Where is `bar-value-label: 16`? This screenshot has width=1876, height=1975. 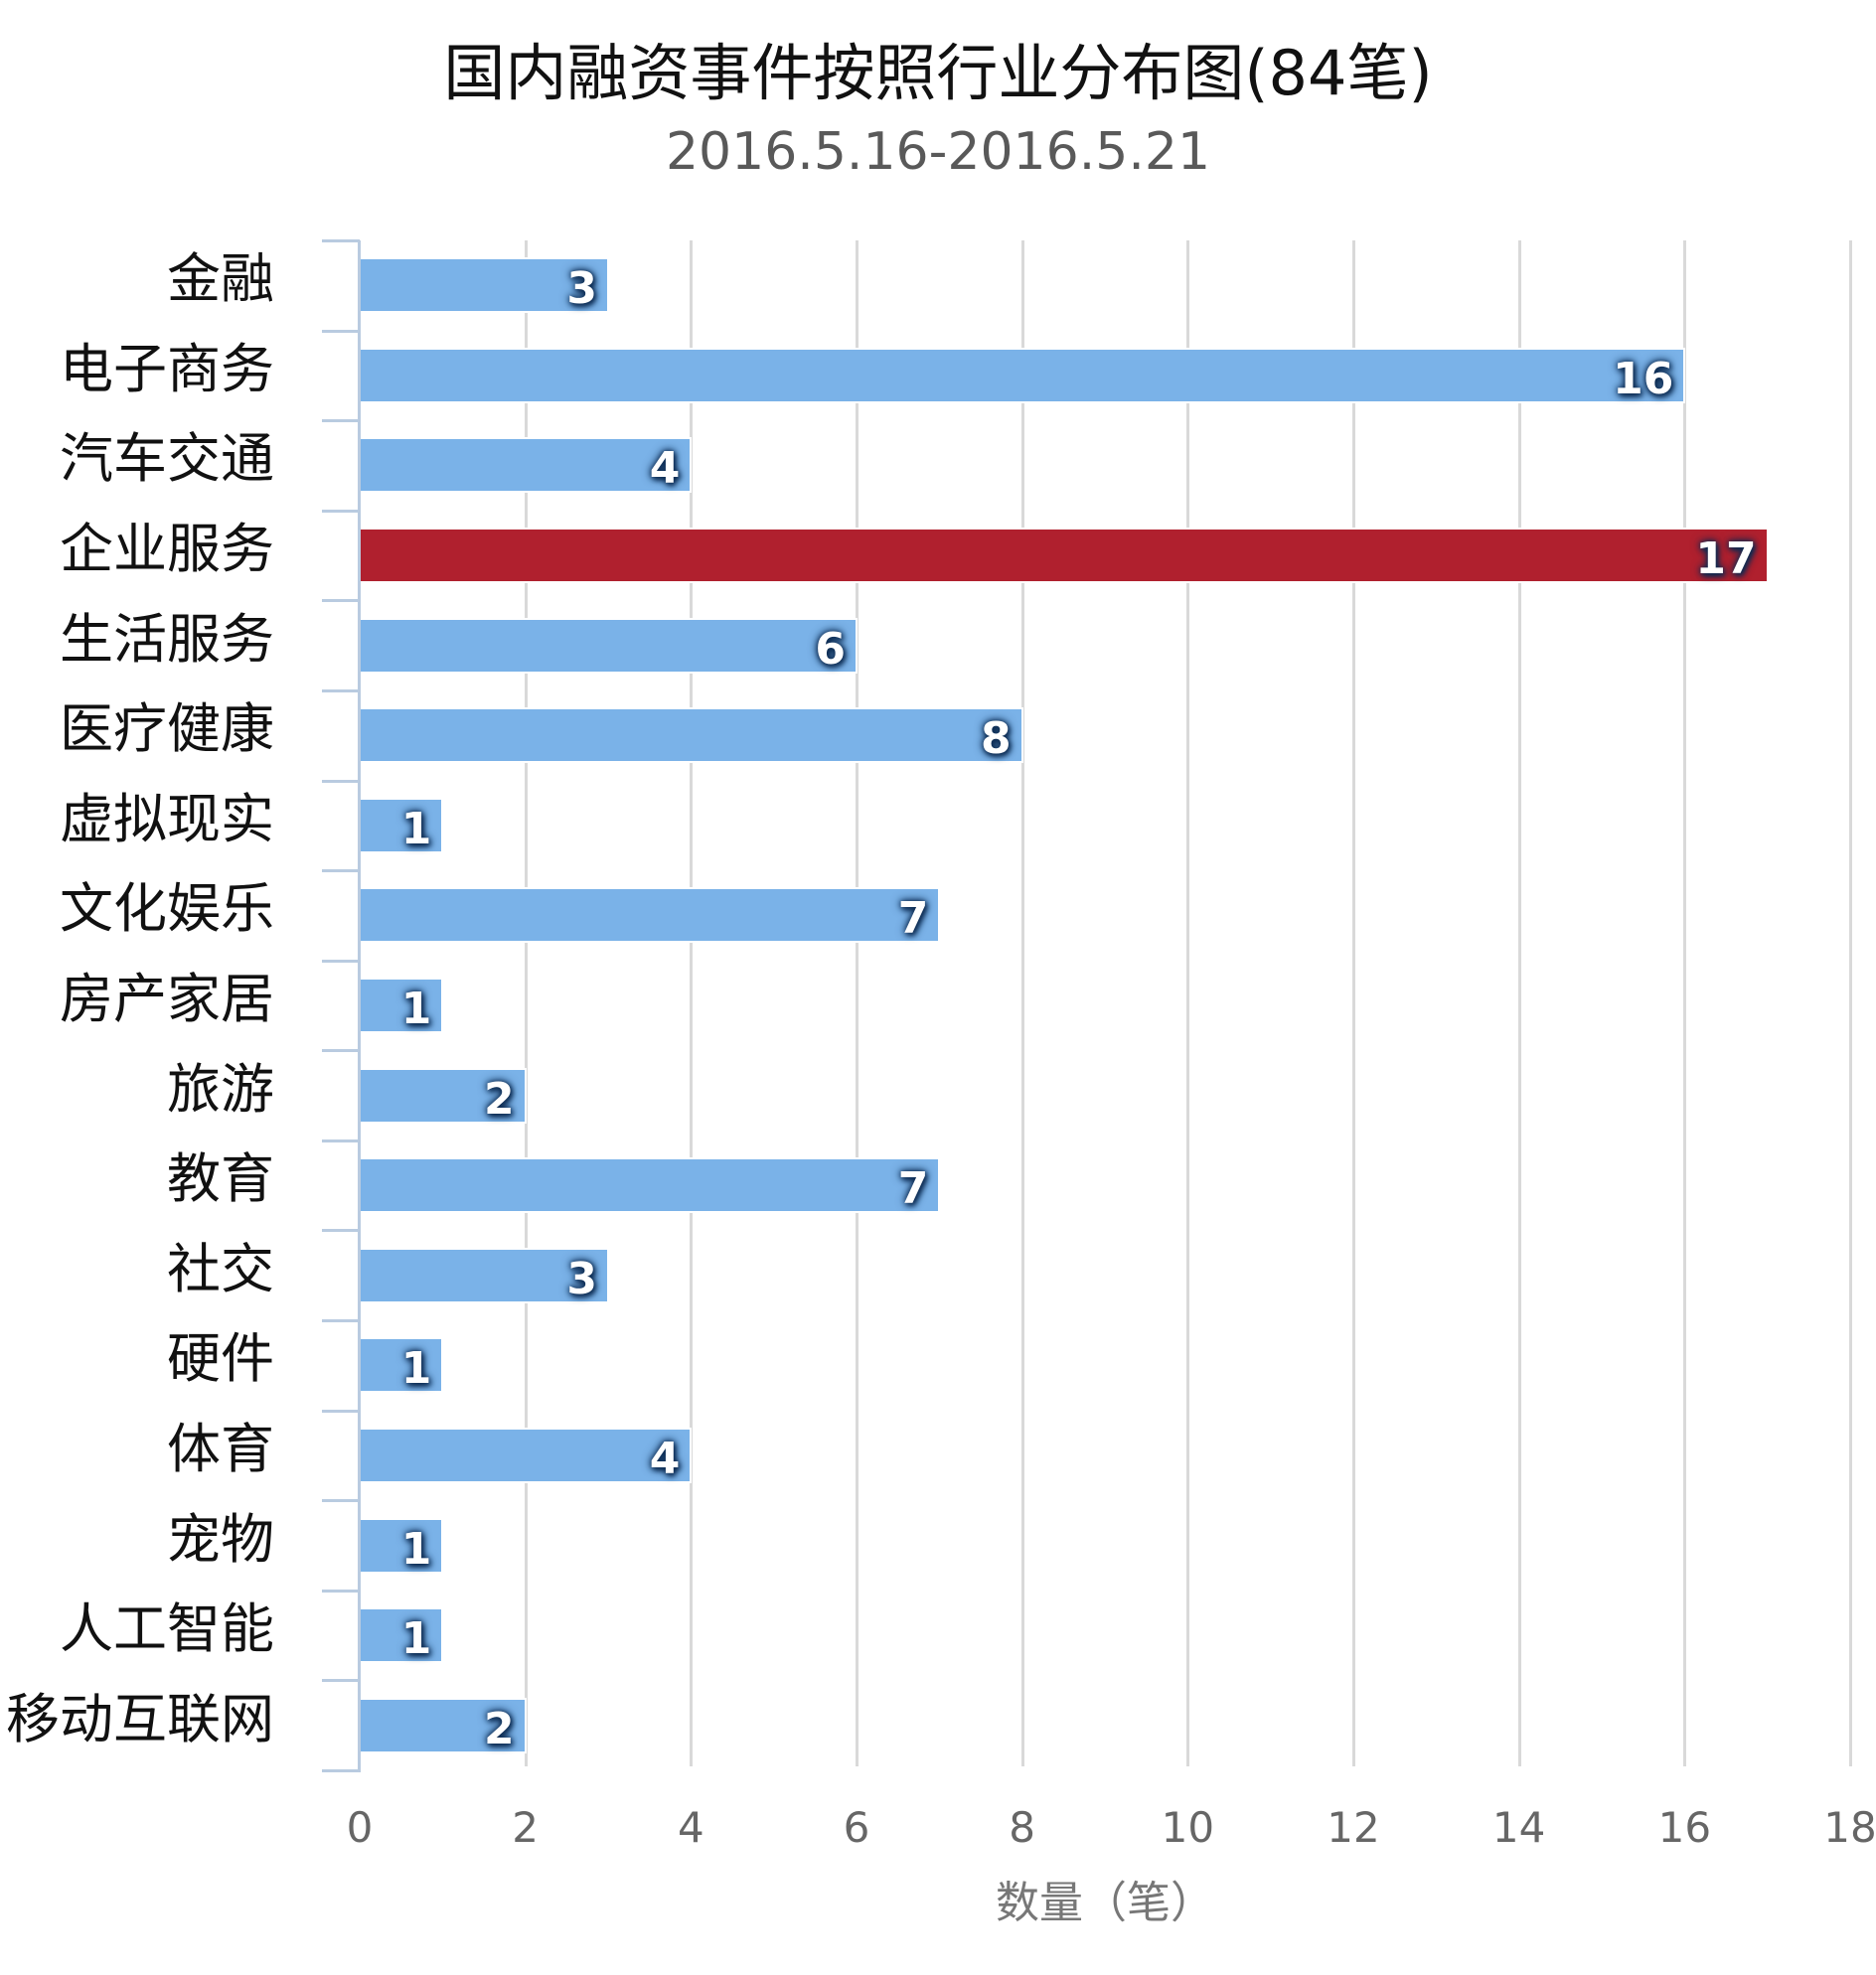
bar-value-label: 16 is located at coordinates (1643, 378).